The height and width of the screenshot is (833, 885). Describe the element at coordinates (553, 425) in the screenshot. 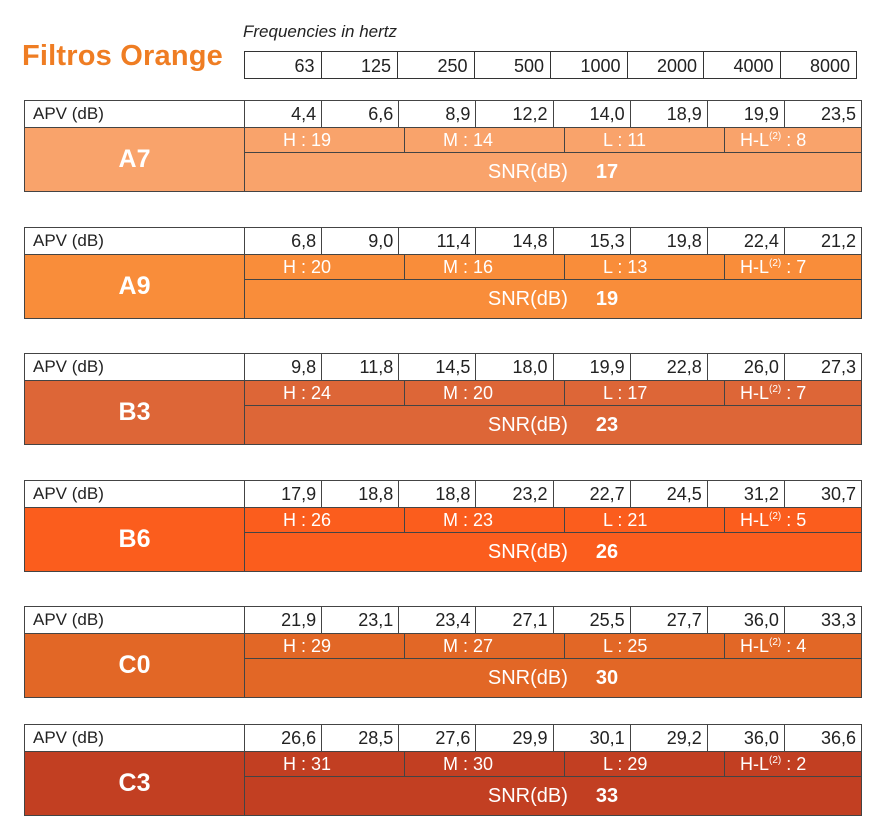

I see `snr-row: SNR(dB) 23` at that location.